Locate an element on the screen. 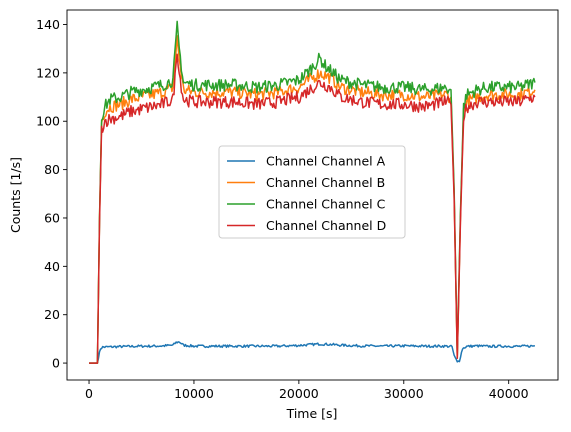 The height and width of the screenshot is (432, 571). y-tick-label: 0 is located at coordinates (56, 363).